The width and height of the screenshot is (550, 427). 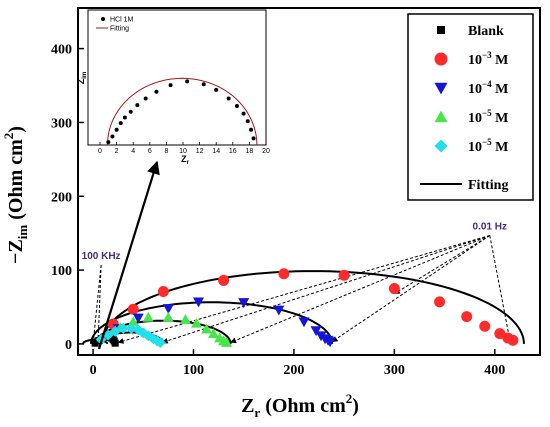 I want to click on annotation-label: 100 KHz, so click(x=101, y=256).